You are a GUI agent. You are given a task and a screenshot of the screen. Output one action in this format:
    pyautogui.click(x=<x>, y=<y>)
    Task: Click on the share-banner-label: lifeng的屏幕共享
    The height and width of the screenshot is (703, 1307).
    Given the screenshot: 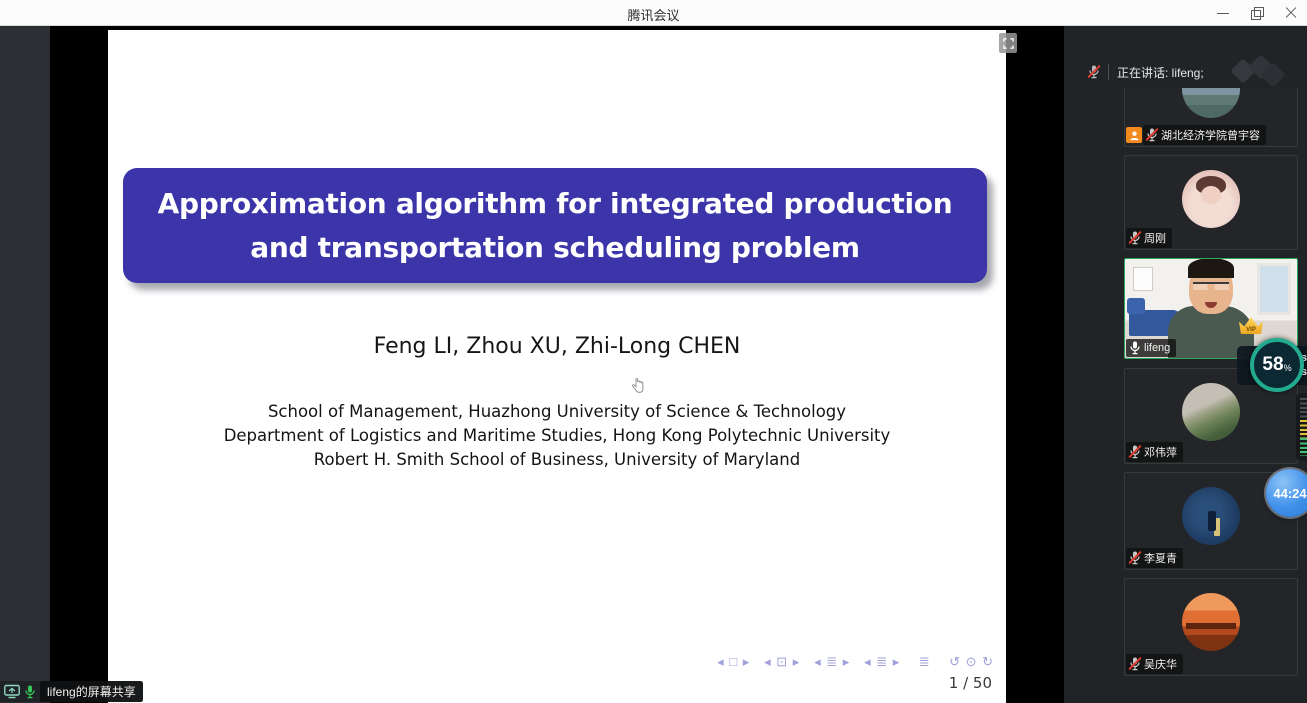 What is the action you would take?
    pyautogui.click(x=91, y=691)
    